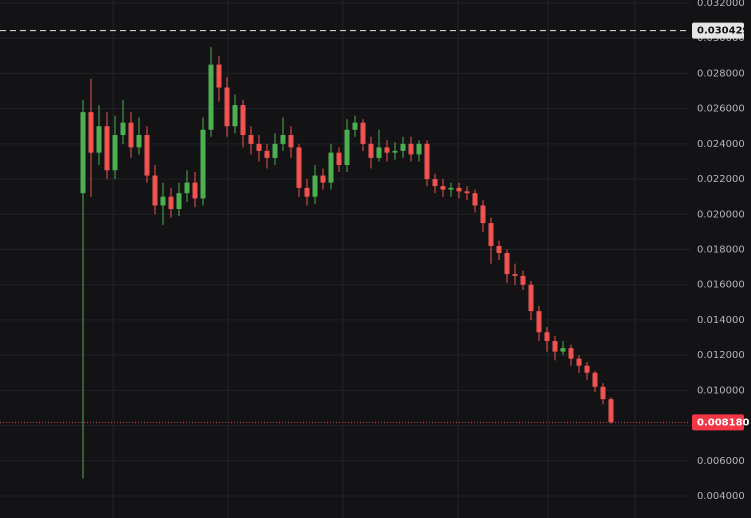 The width and height of the screenshot is (751, 518). What do you see at coordinates (723, 31) in the screenshot?
I see `price-label: 0.030429` at bounding box center [723, 31].